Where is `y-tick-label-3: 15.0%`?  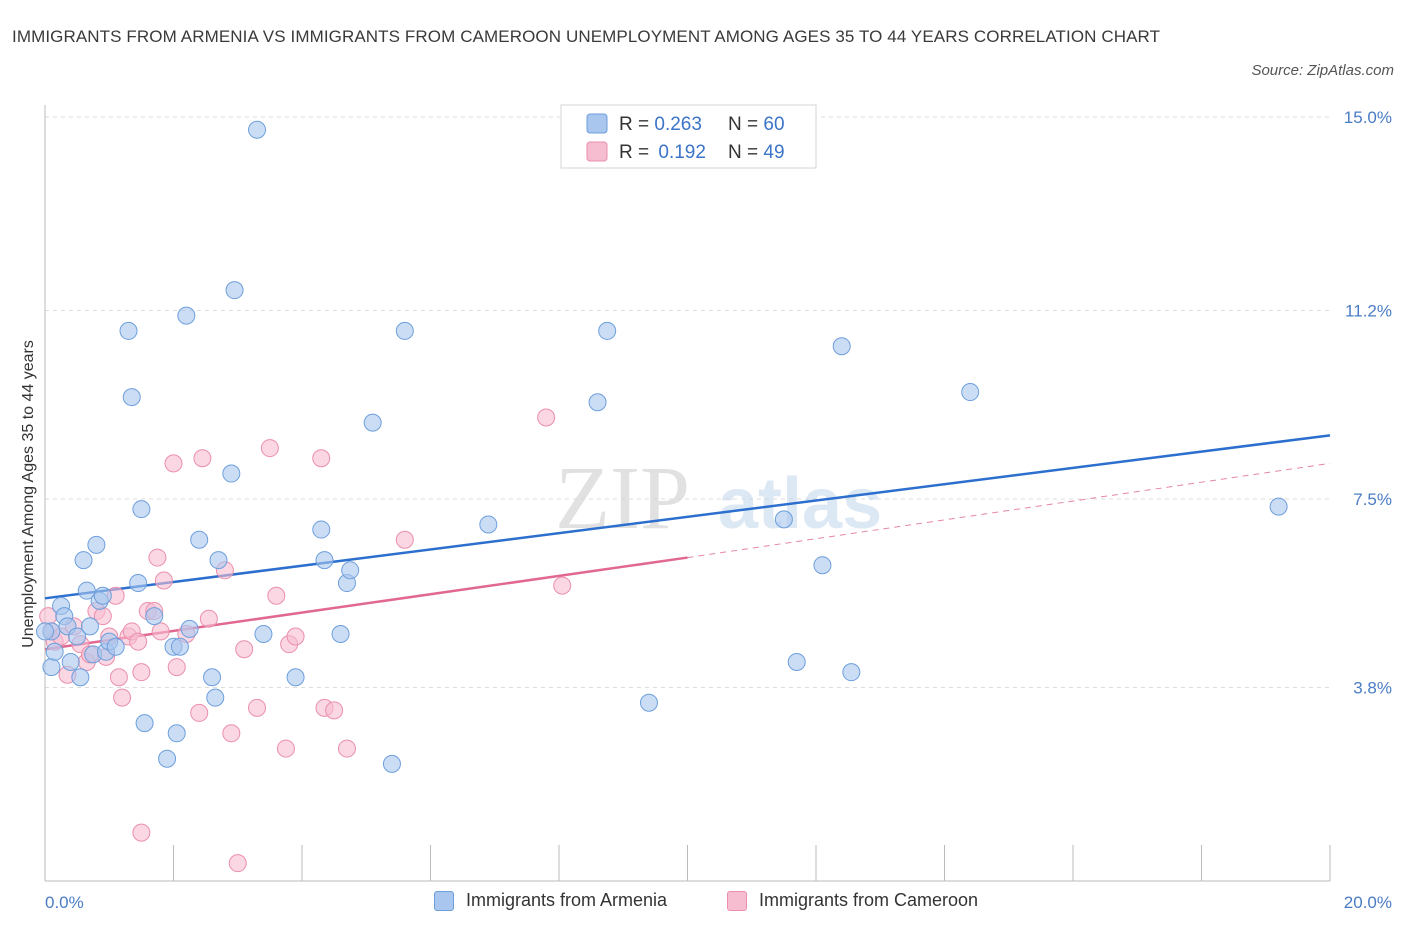
y-tick-label-3: 15.0% is located at coordinates (1368, 117).